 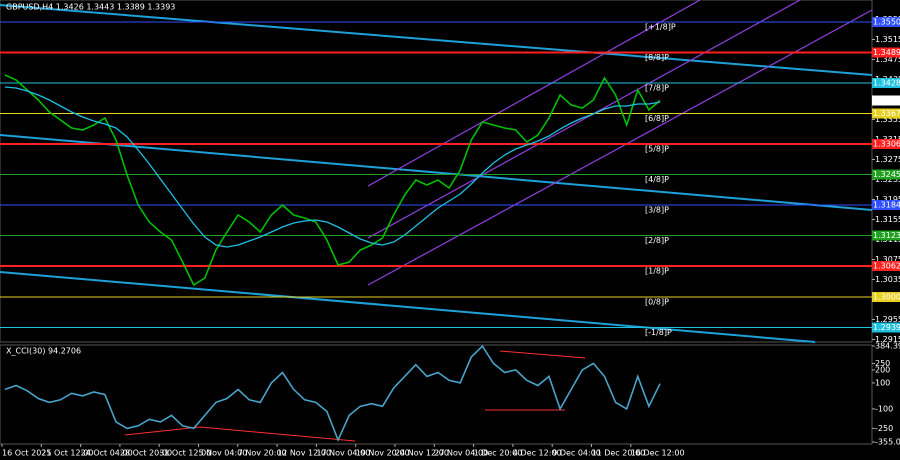 What do you see at coordinates (422, 453) in the screenshot?
I see `time-label: 24 Nov 12:00` at bounding box center [422, 453].